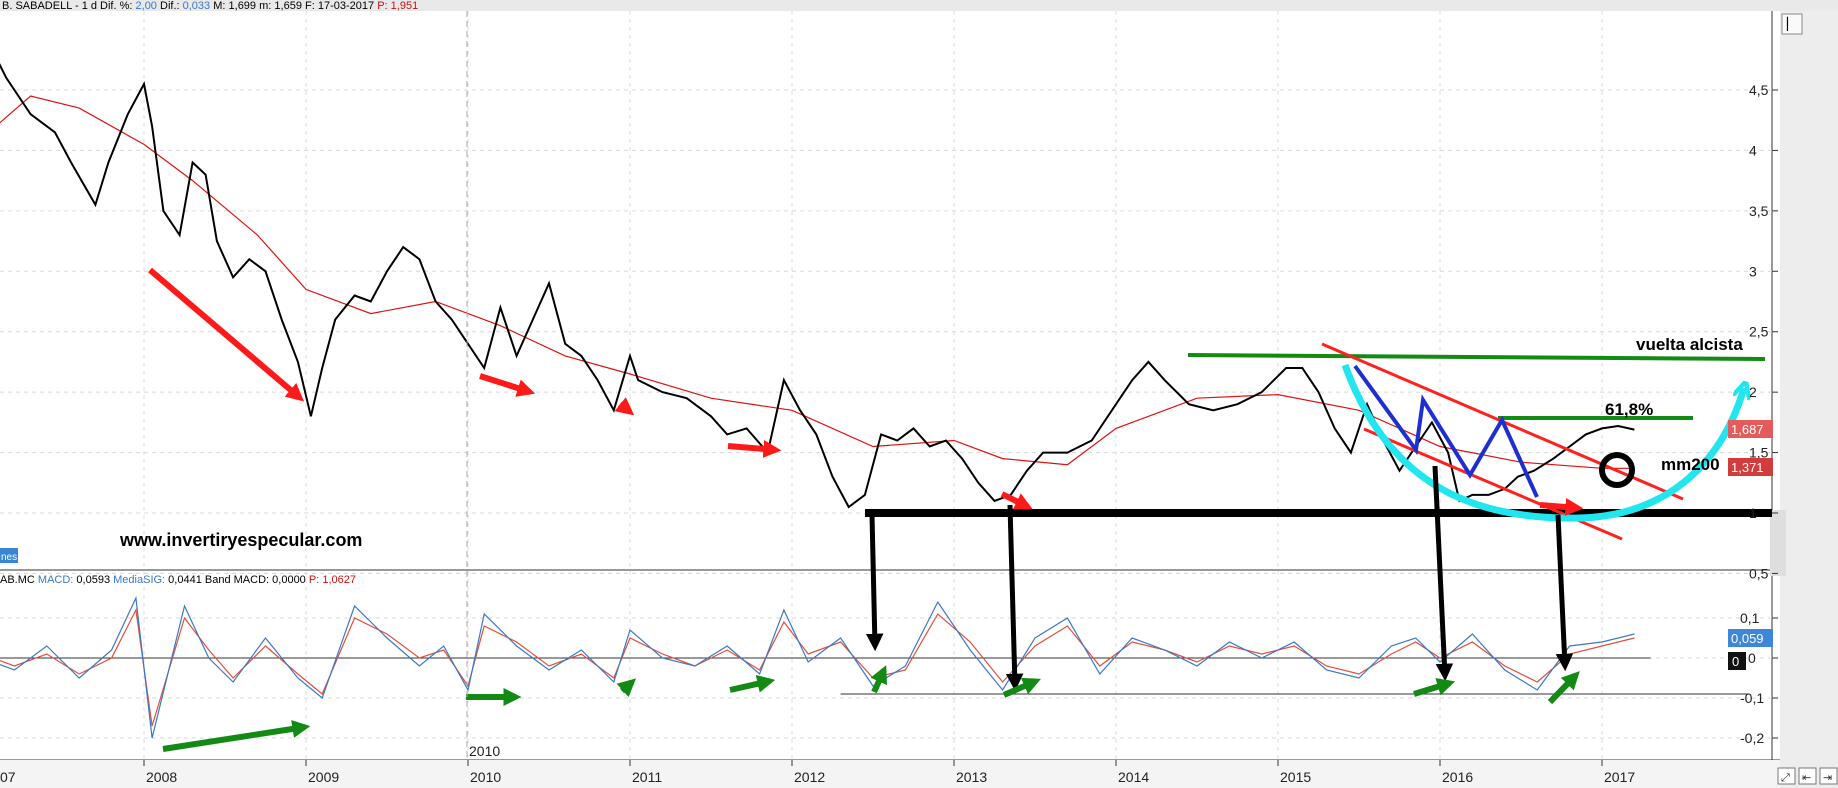  I want to click on max-value: 1,699, so click(243, 6).